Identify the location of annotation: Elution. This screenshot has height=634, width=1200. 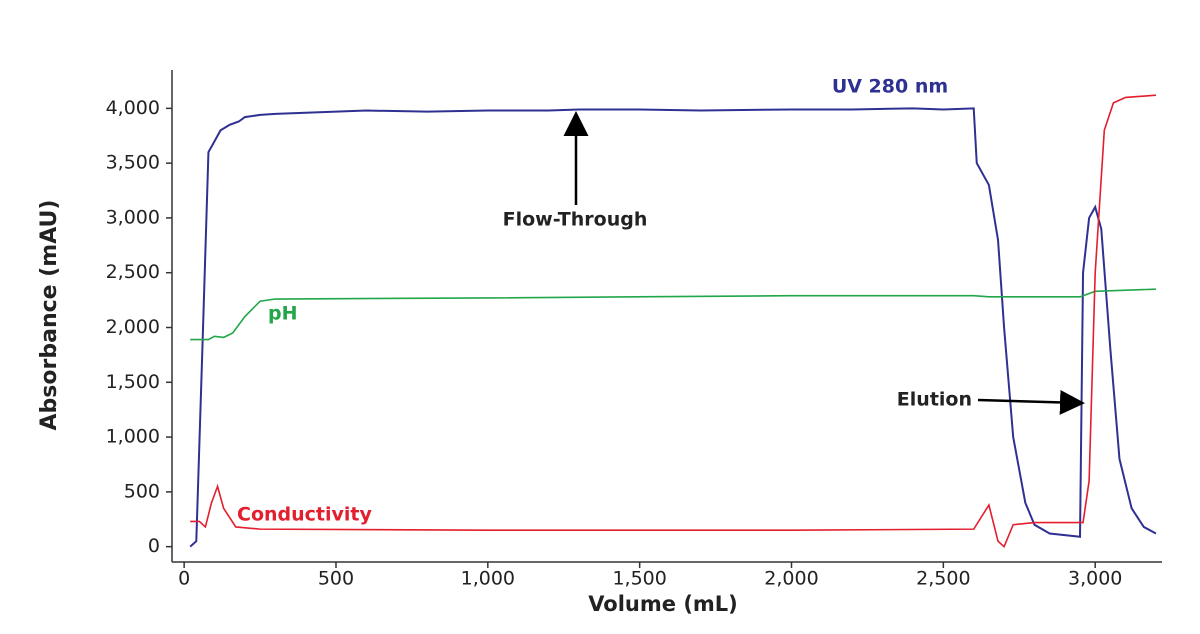
(934, 400).